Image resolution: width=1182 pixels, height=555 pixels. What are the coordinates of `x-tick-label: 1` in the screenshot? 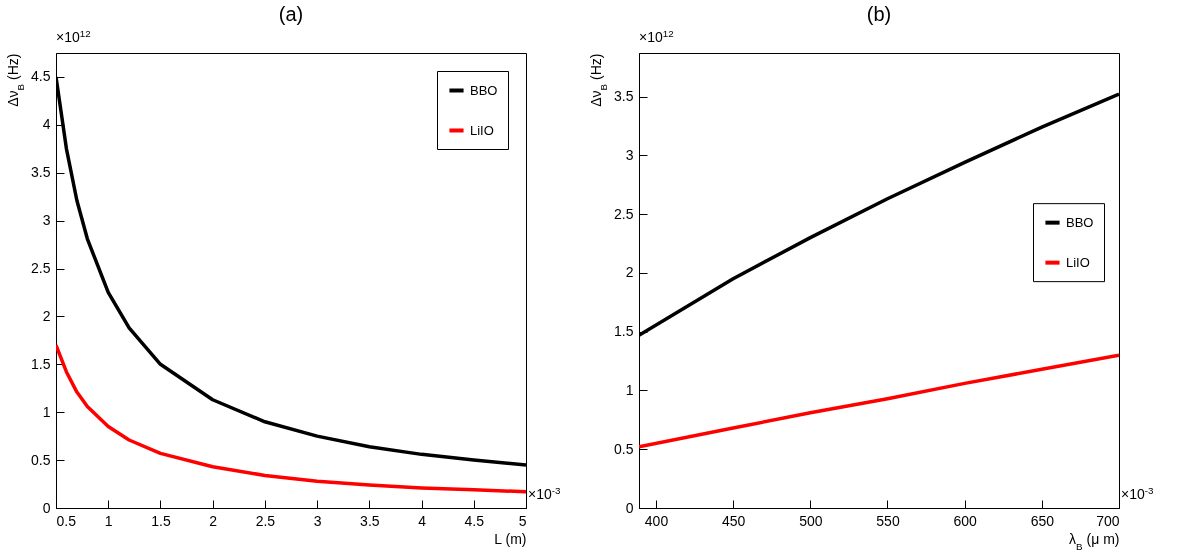 It's located at (108, 520).